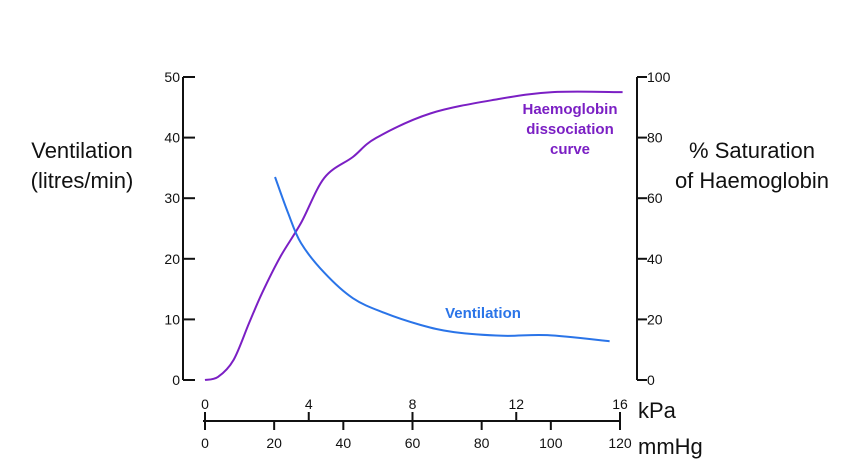 This screenshot has width=866, height=472. What do you see at coordinates (752, 180) in the screenshot?
I see `right-axis-label-line2: of Haemoglobin` at bounding box center [752, 180].